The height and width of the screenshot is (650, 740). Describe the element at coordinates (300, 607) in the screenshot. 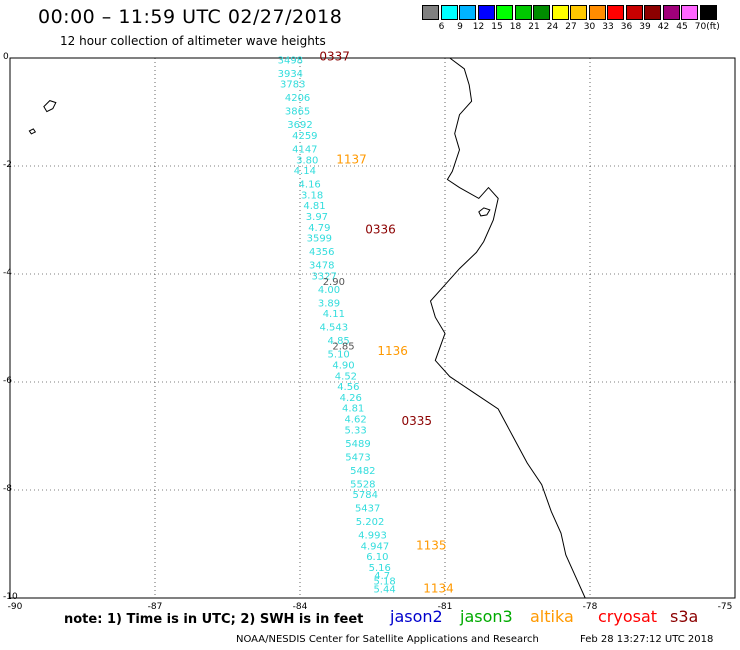

I see `lon-tick-label: -84` at that location.